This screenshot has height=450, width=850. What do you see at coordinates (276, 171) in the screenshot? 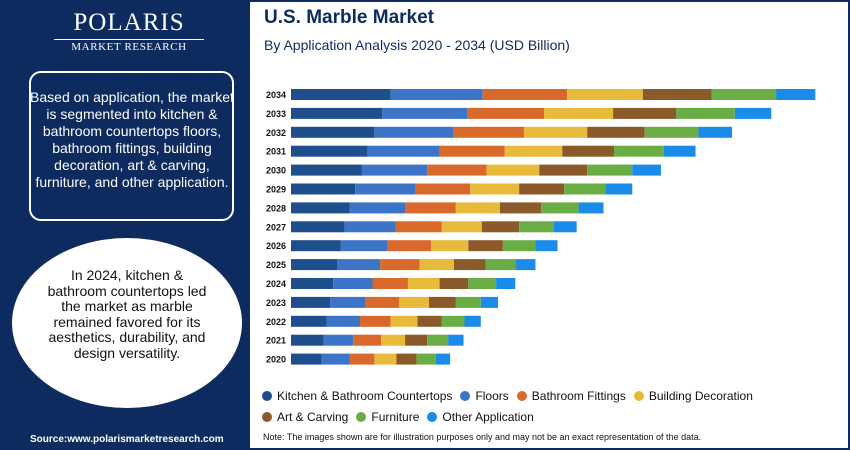
I see `y-tick-label-2030: 2030` at bounding box center [276, 171].